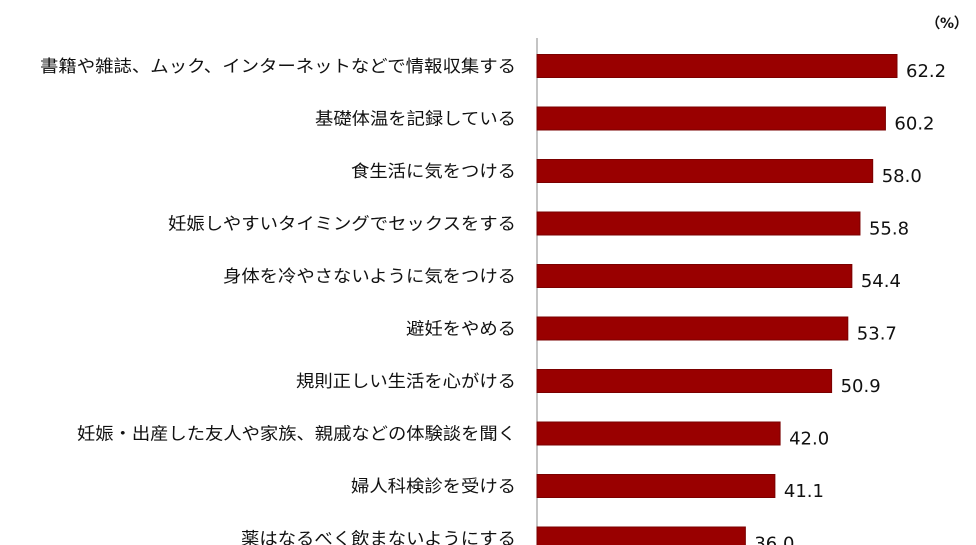 The height and width of the screenshot is (545, 976). Describe the element at coordinates (881, 281) in the screenshot. I see `value-label: 54.4` at that location.